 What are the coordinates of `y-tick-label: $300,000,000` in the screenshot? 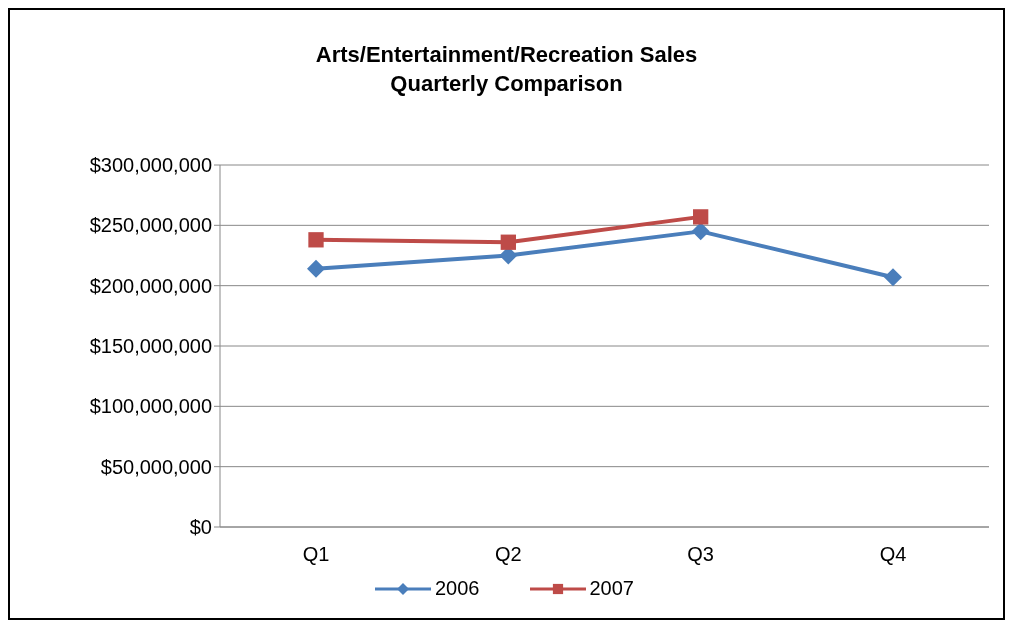 It's located at (150, 165).